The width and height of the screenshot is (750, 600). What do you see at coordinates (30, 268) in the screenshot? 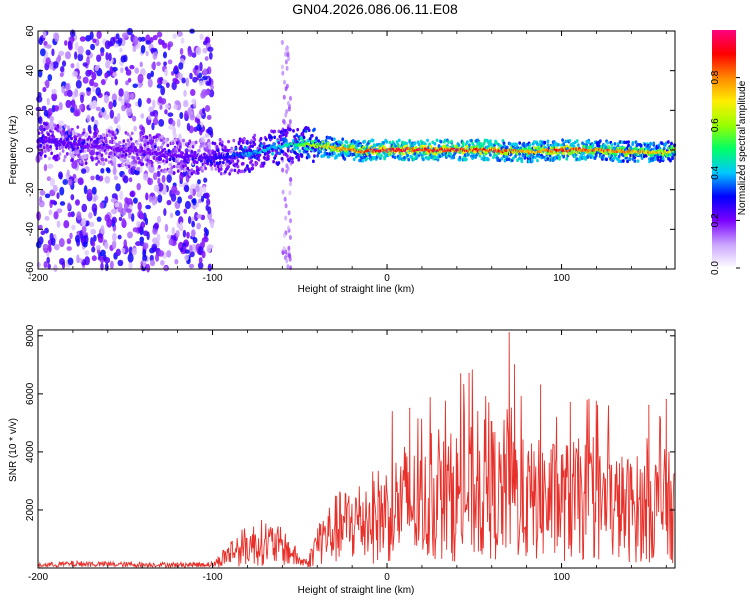
I see `spectrogram-ytick-label: -60` at bounding box center [30, 268].